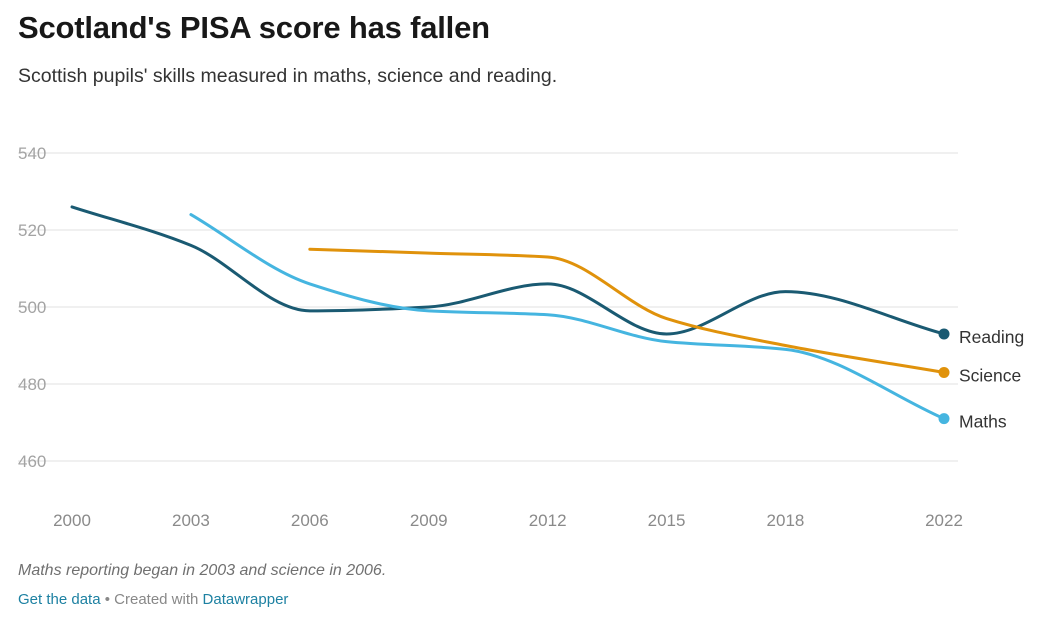  What do you see at coordinates (548, 520) in the screenshot?
I see `x-tick-label: 2012` at bounding box center [548, 520].